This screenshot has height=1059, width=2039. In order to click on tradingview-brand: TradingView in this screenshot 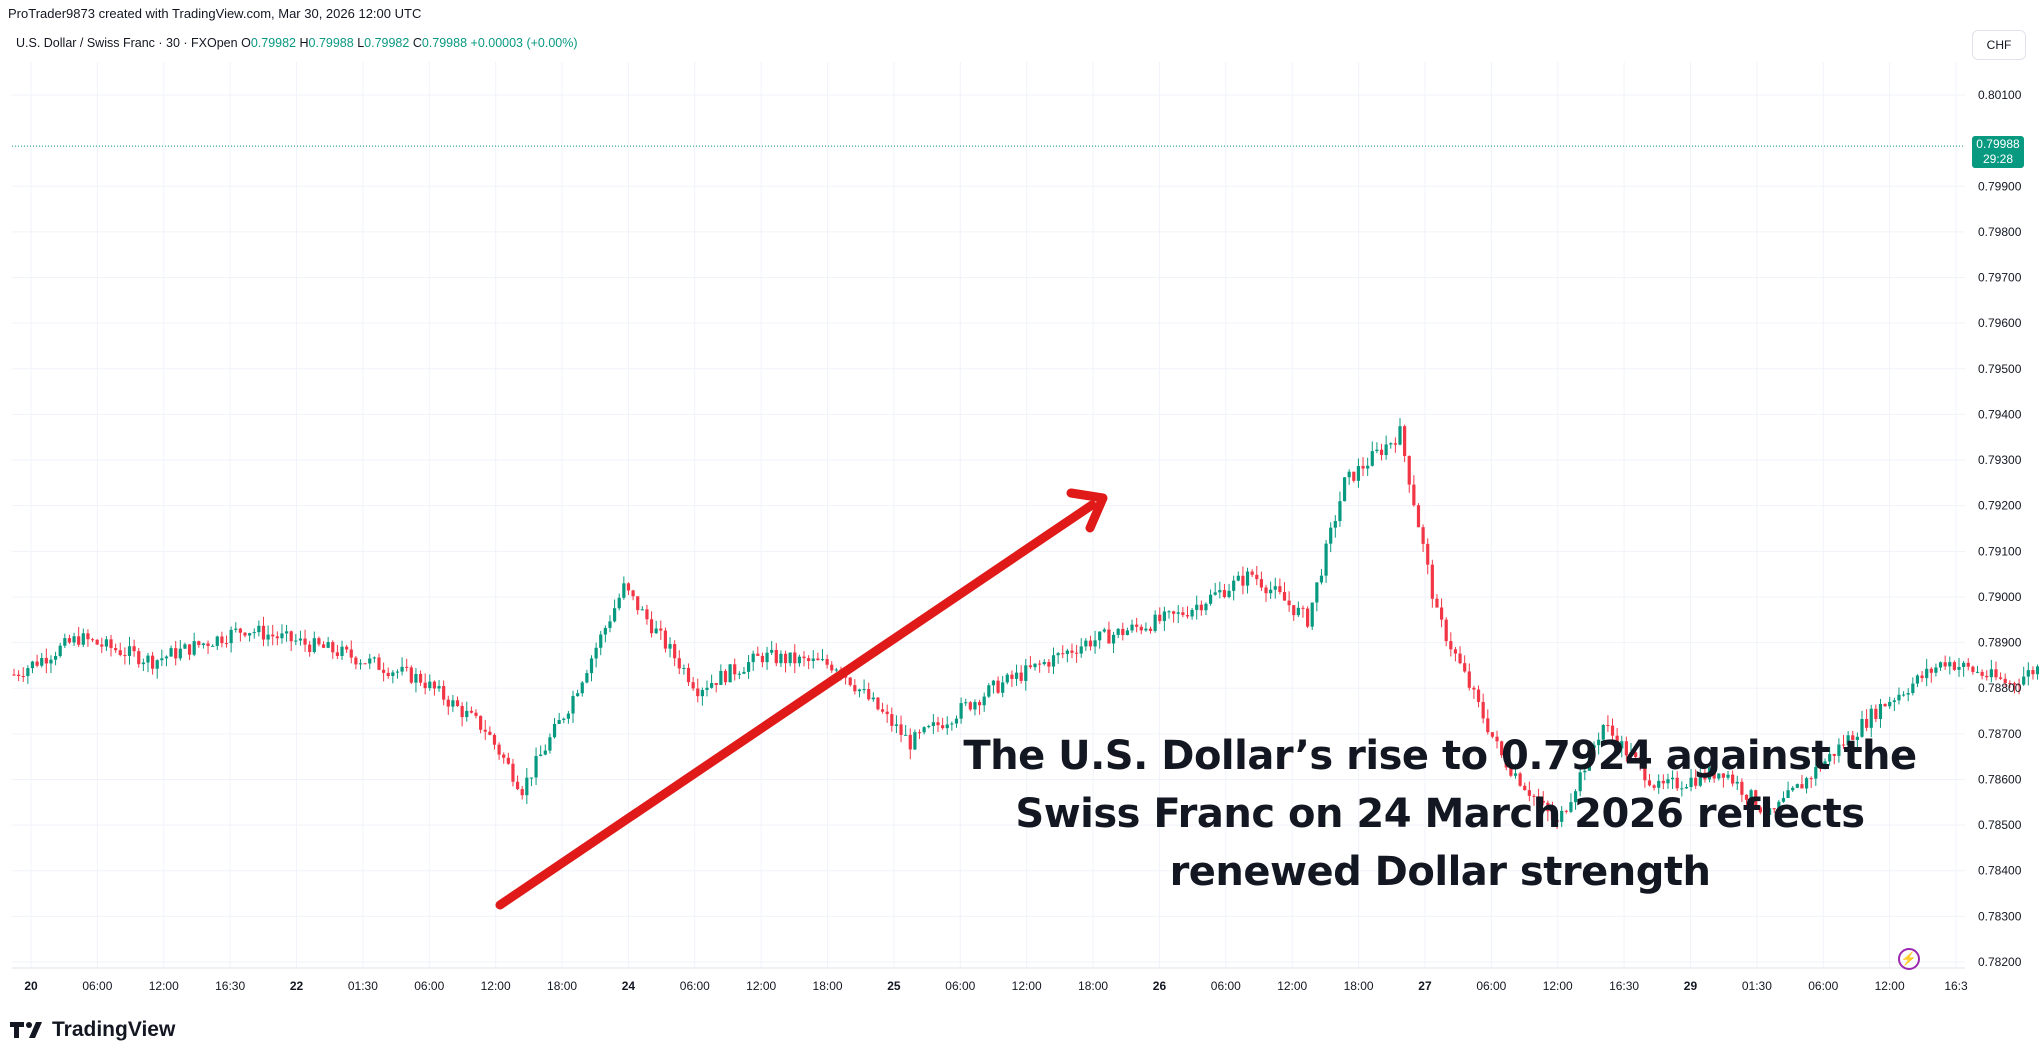, I will do `click(92, 1030)`.